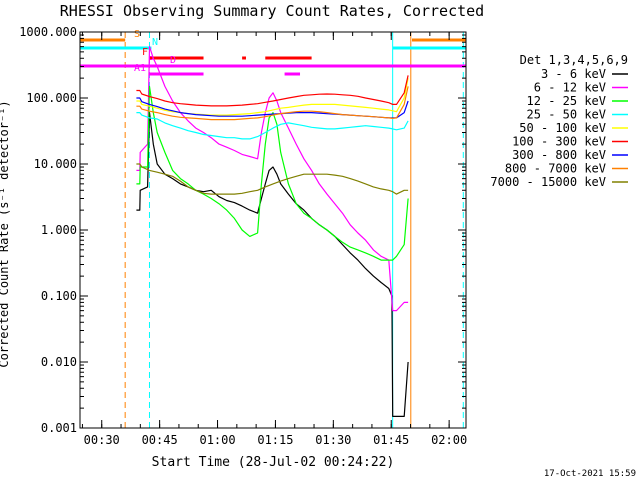 The width and height of the screenshot is (640, 480). What do you see at coordinates (140, 68) in the screenshot?
I see `flag-label-A1: A1` at bounding box center [140, 68].